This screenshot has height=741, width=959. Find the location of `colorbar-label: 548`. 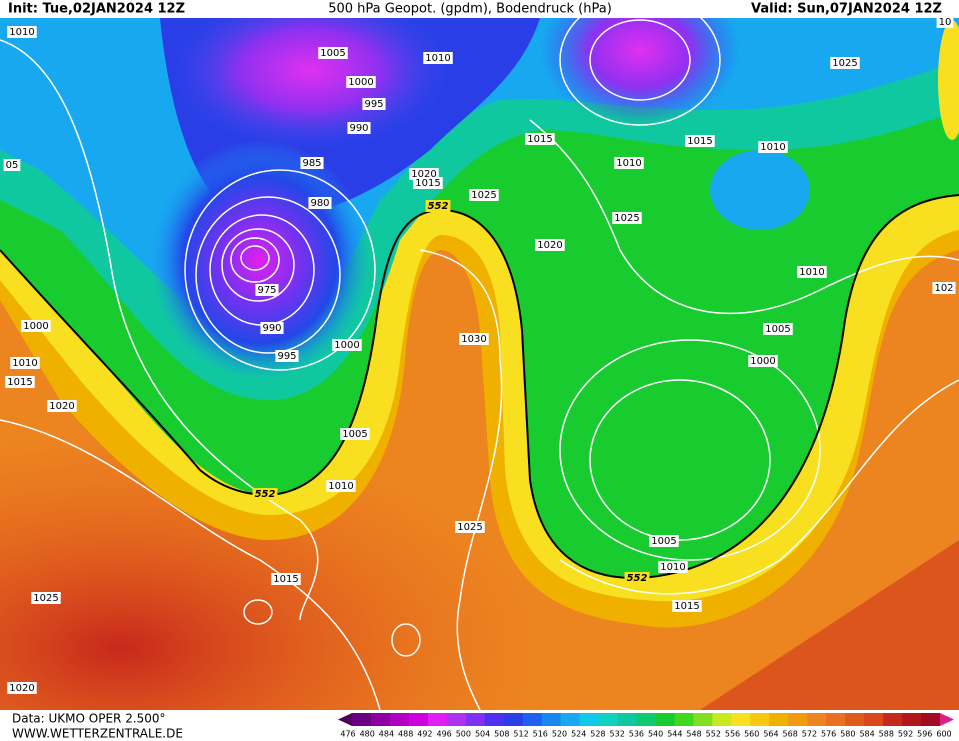

colorbar-label: 548 is located at coordinates (693, 734).